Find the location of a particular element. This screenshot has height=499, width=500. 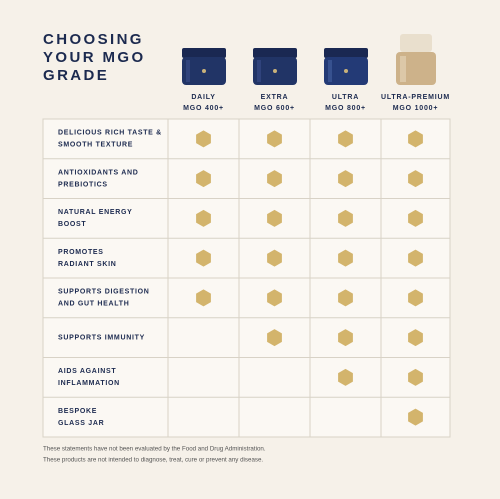

column-name: ULTRA is located at coordinates (345, 97).